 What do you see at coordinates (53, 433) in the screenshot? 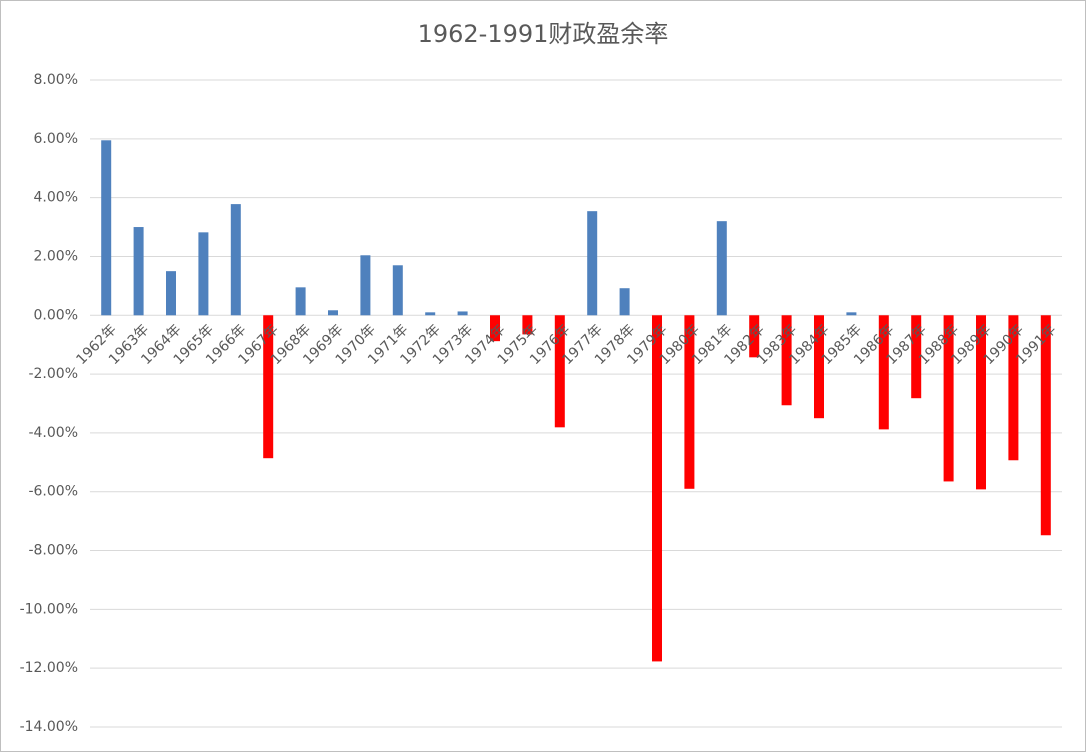
I see `y-tick-label: -4.00%` at bounding box center [53, 433].